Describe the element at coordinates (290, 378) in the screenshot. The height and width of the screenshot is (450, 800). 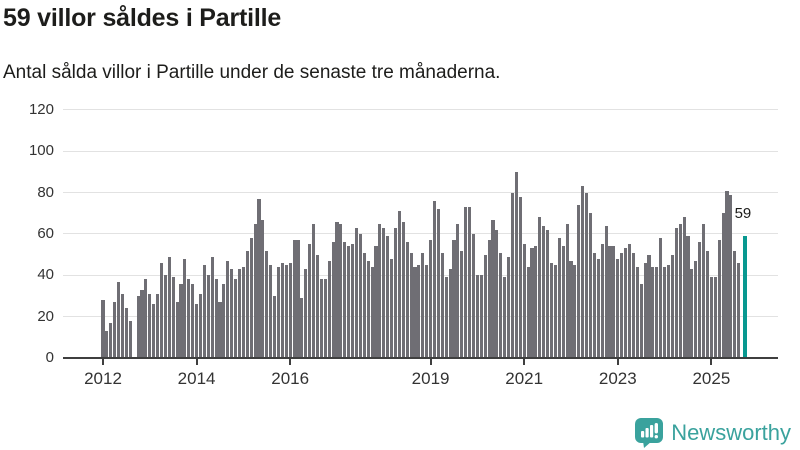
I see `x-axis-label: 2016` at that location.